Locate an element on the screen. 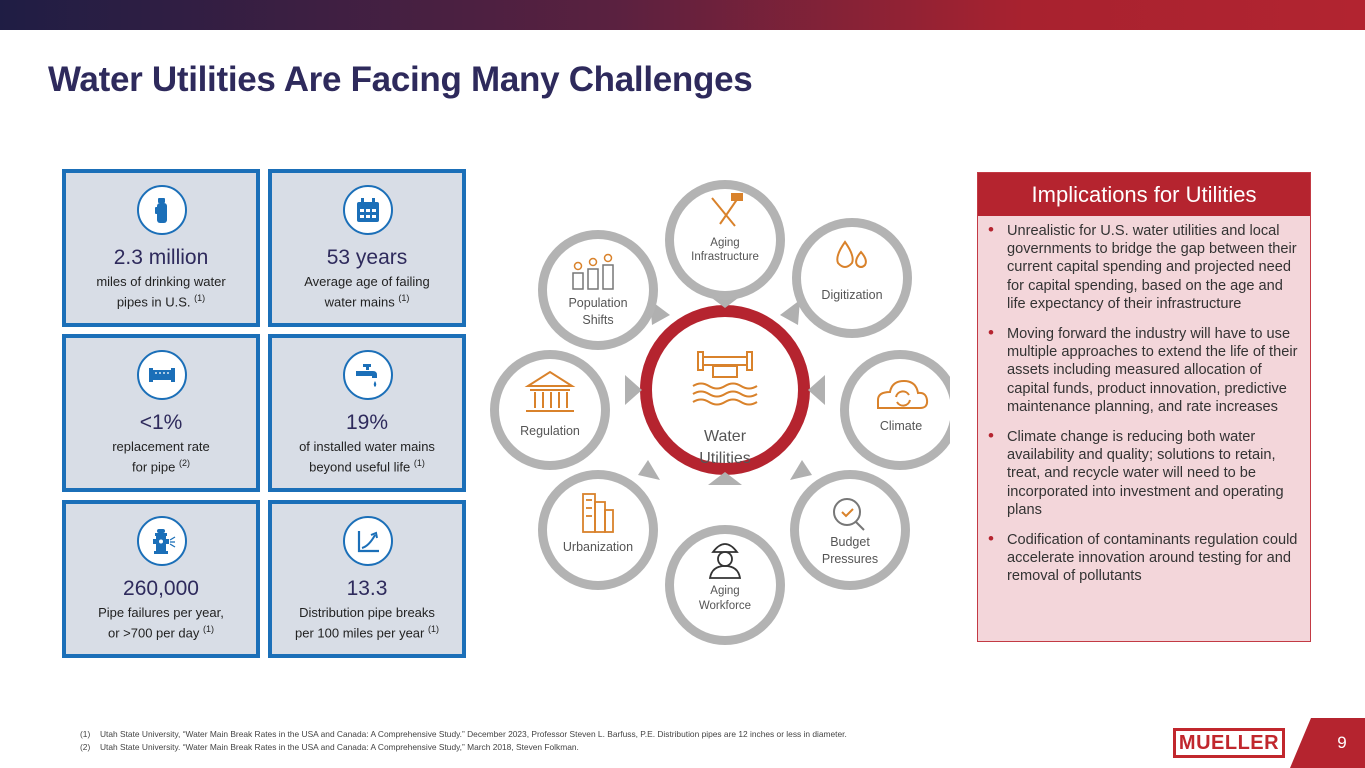 This screenshot has height=768, width=1365. node-label: Regulation is located at coordinates (550, 431).